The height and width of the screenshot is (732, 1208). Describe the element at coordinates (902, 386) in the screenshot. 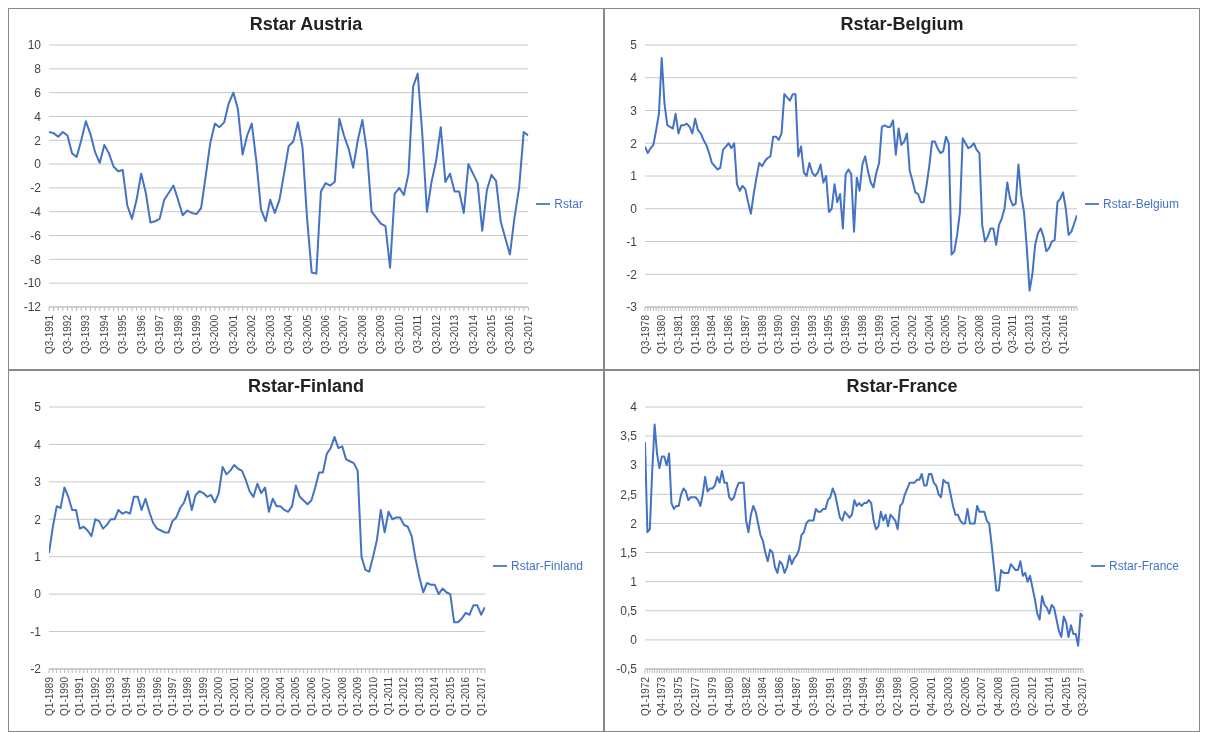

I see `chart-title: Rstar-France` at that location.